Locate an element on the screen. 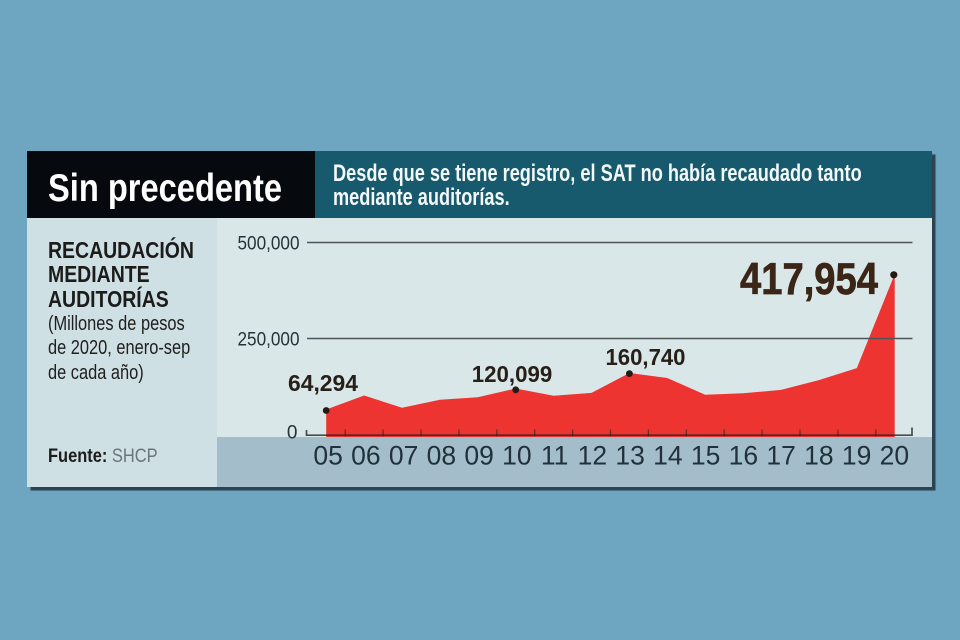 This screenshot has width=960, height=640. svg-text: 17 is located at coordinates (780, 456).